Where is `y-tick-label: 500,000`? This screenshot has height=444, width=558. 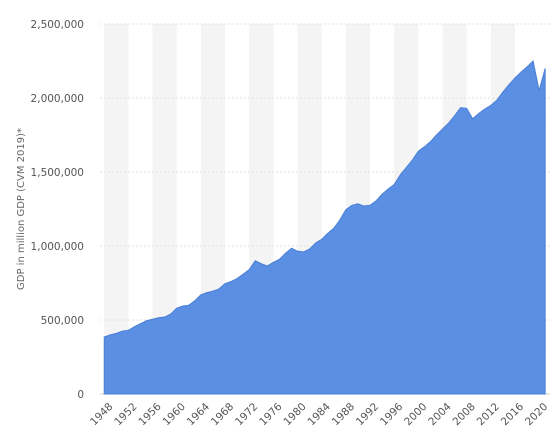
y-tick-label: 500,000 is located at coordinates (62, 321).